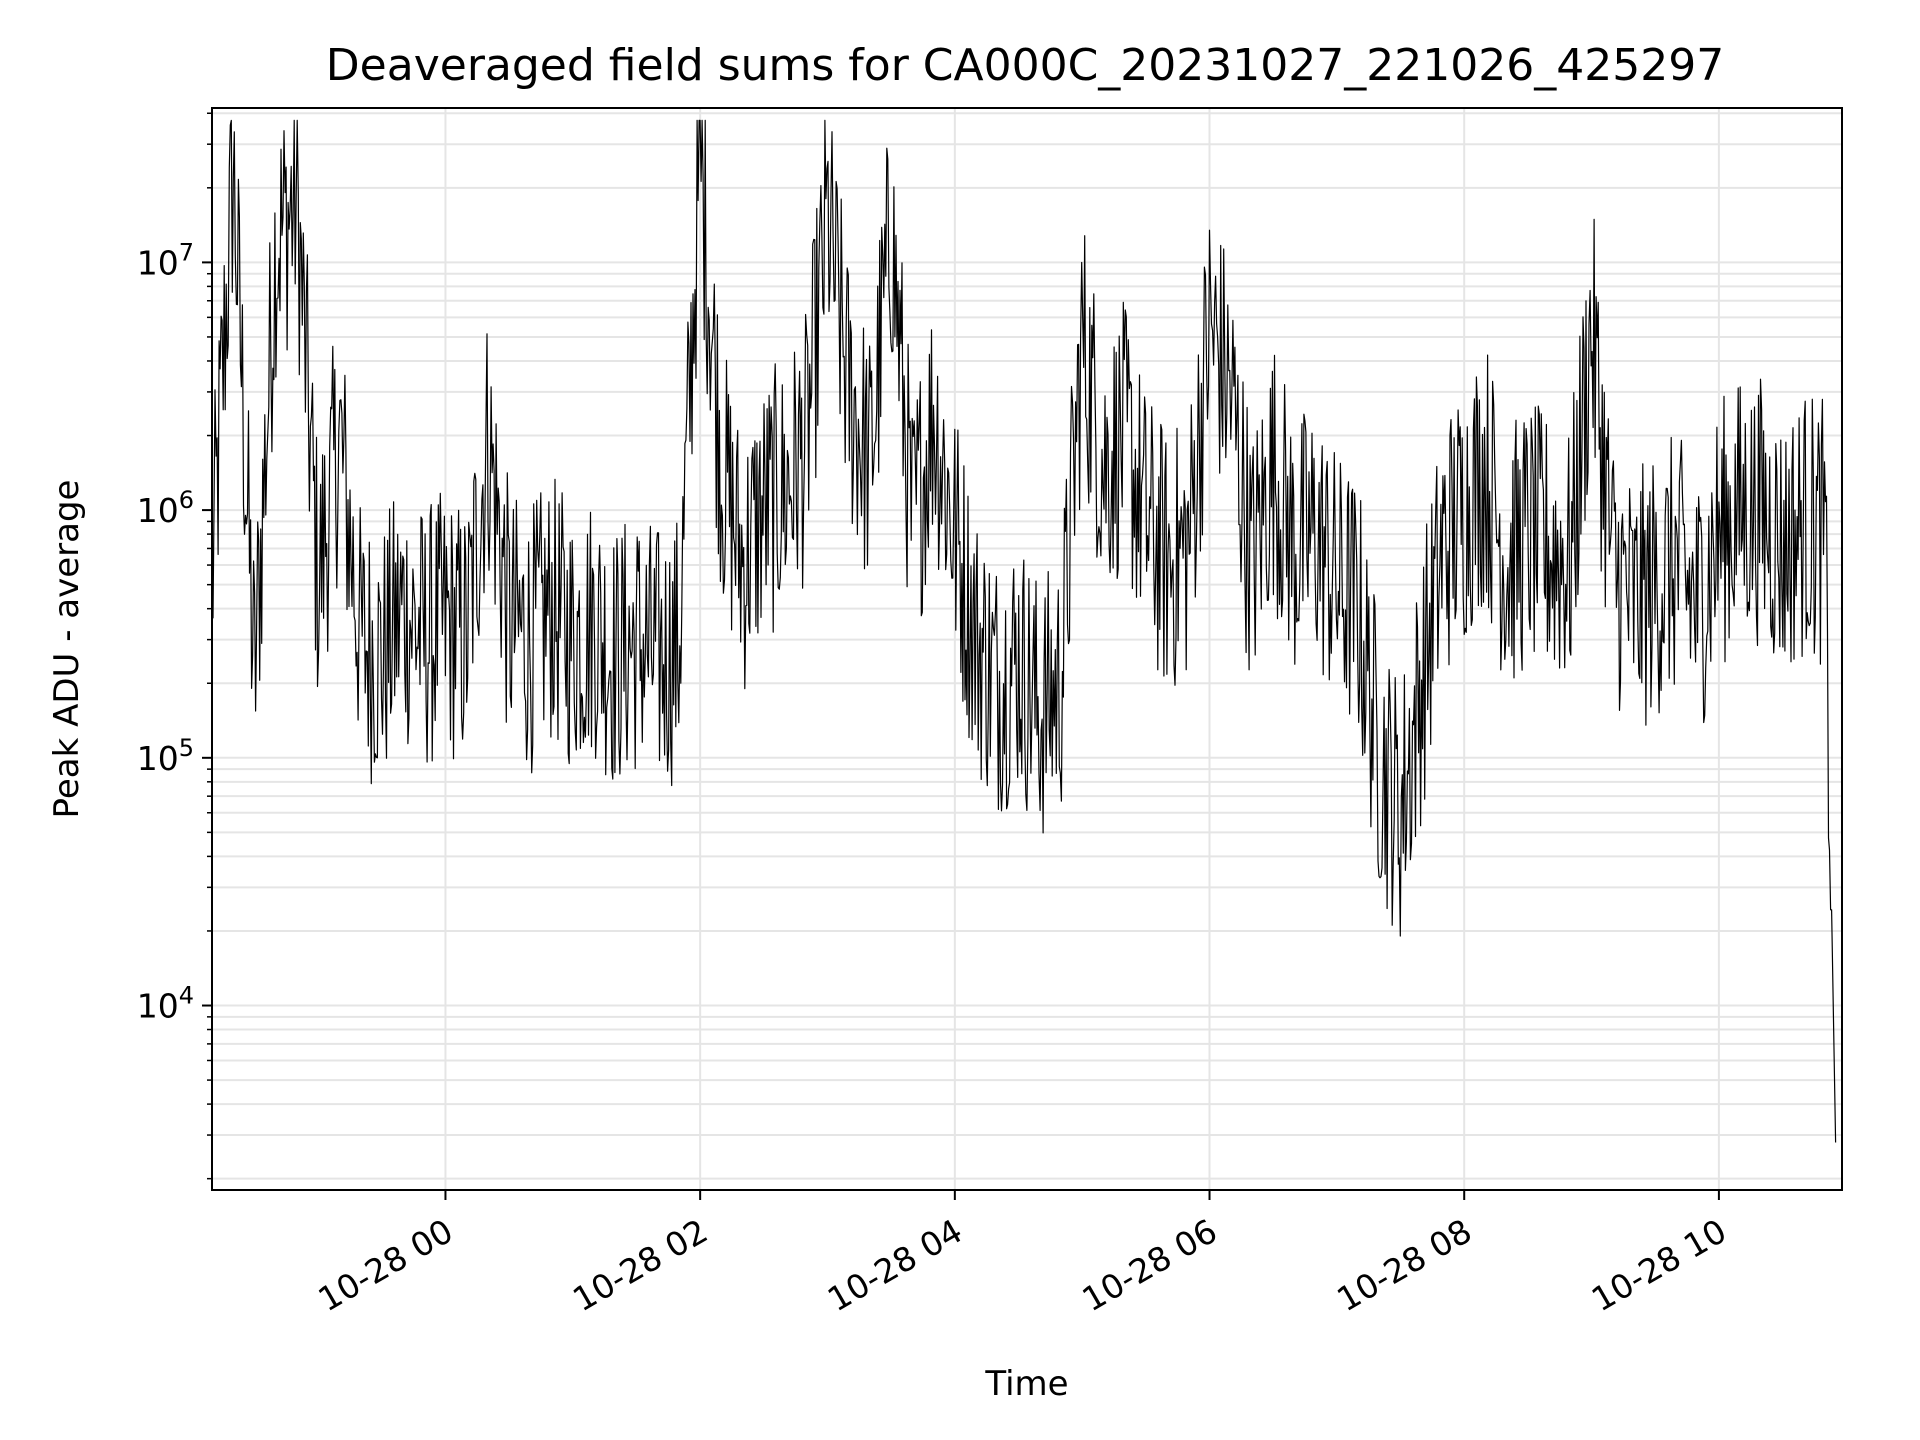  I want to click on x-axis-label: Time, so click(1026, 1384).